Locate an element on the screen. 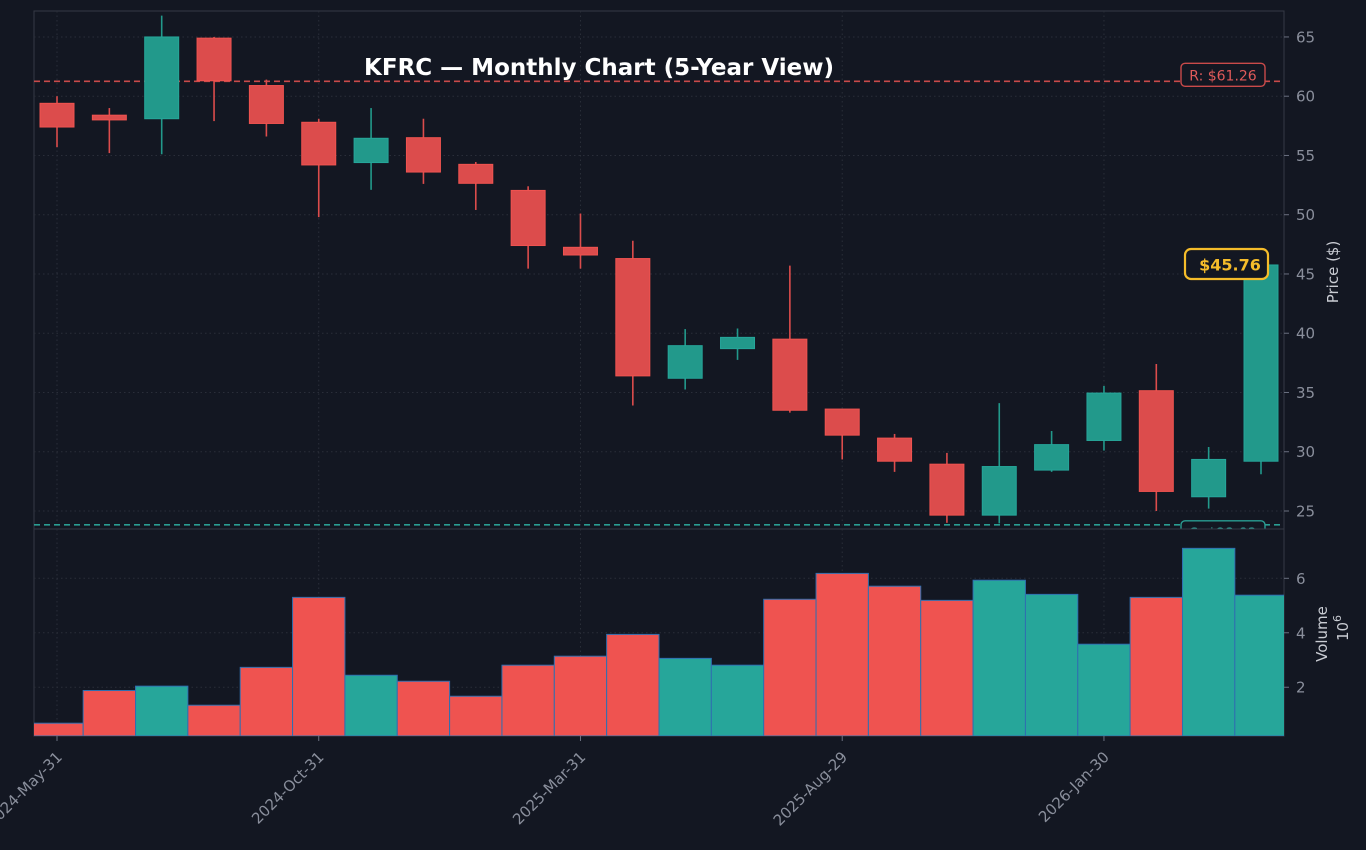 Image resolution: width=1366 pixels, height=850 pixels. x-tick-label: 2026-Jan-30 is located at coordinates (1074, 787).